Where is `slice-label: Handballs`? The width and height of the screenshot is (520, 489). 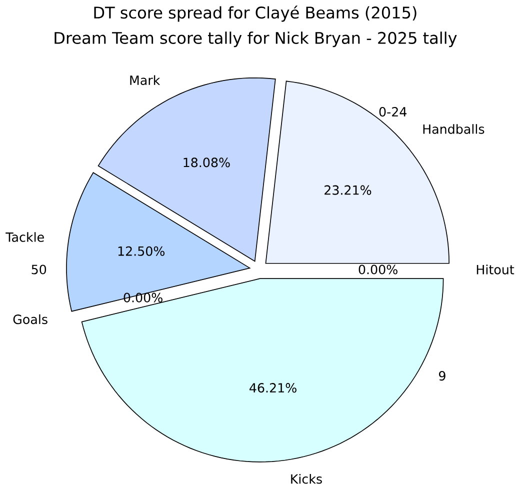
slice-label: Handballs is located at coordinates (453, 129).